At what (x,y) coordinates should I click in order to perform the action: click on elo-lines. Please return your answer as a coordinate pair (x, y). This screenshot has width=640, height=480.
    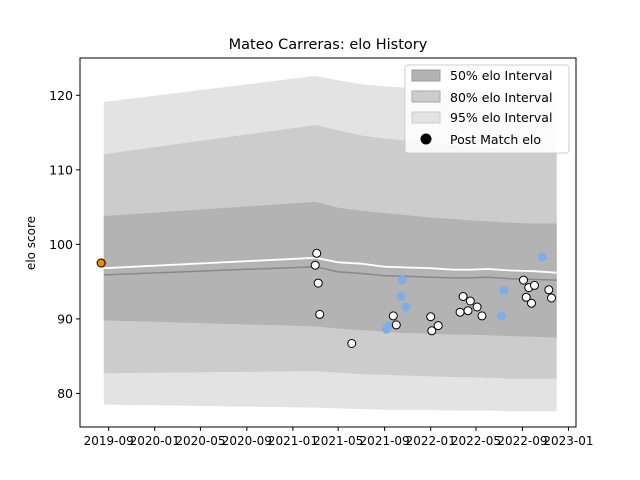
    Looking at the image, I should click on (330, 268).